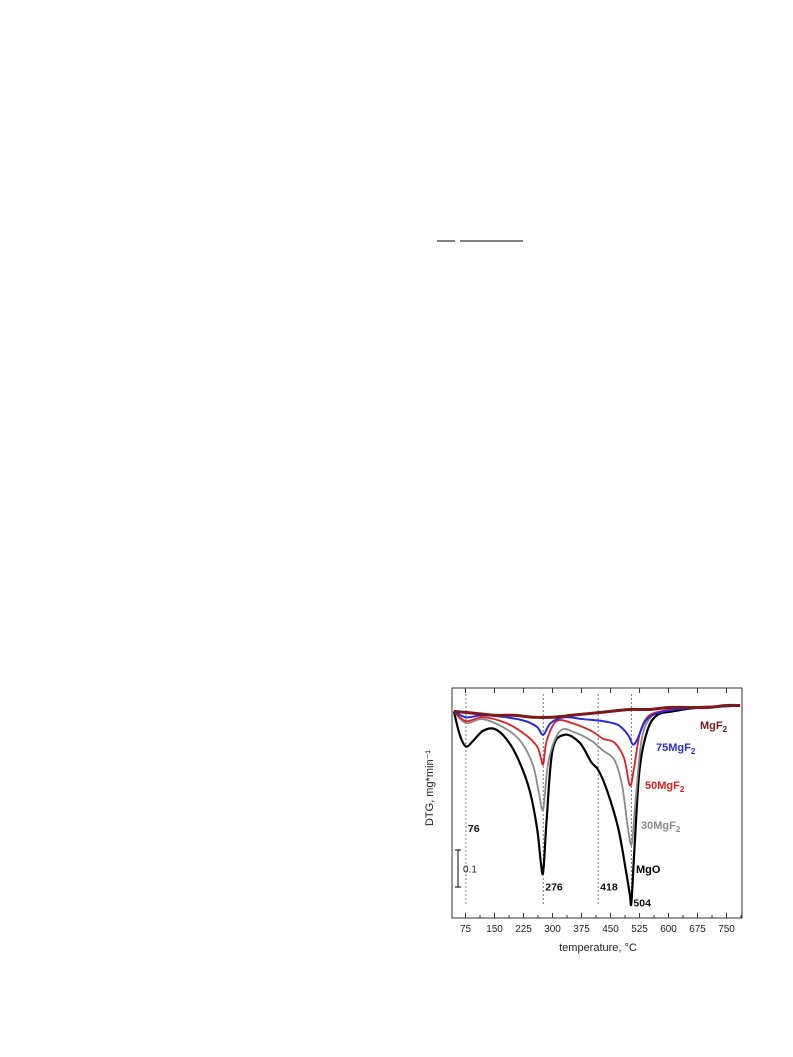  What do you see at coordinates (597, 725) in the screenshot?
I see `series-line-75mgf` at bounding box center [597, 725].